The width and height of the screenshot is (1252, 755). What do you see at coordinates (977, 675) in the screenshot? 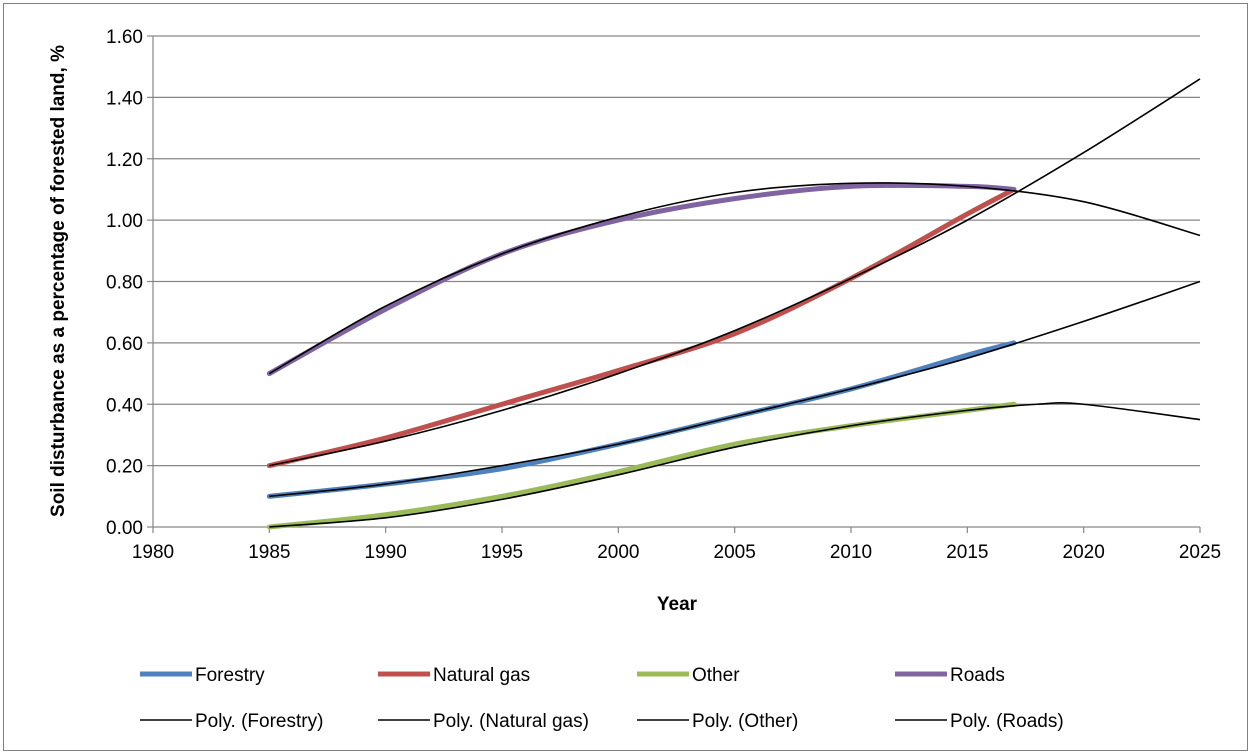
I see `legend-label: Roads` at bounding box center [977, 675].